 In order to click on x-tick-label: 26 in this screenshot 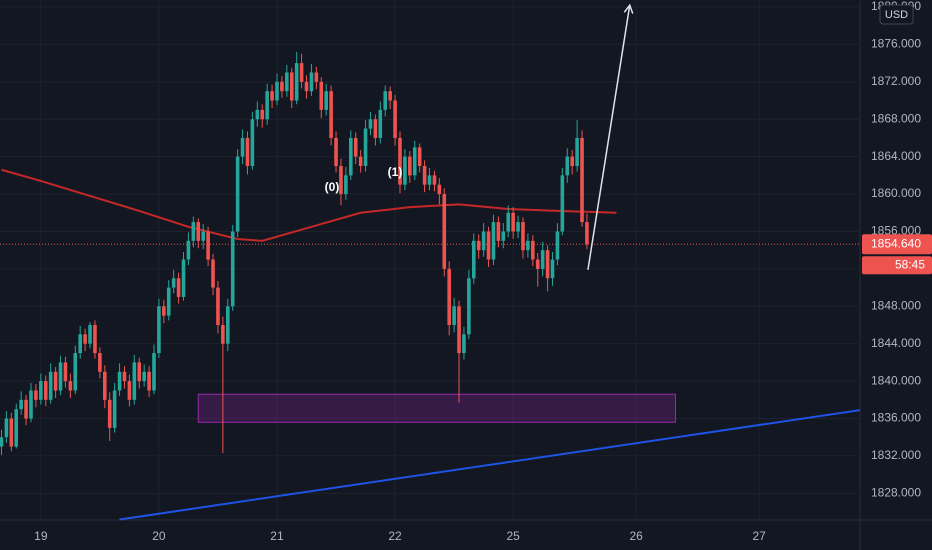, I will do `click(636, 536)`.